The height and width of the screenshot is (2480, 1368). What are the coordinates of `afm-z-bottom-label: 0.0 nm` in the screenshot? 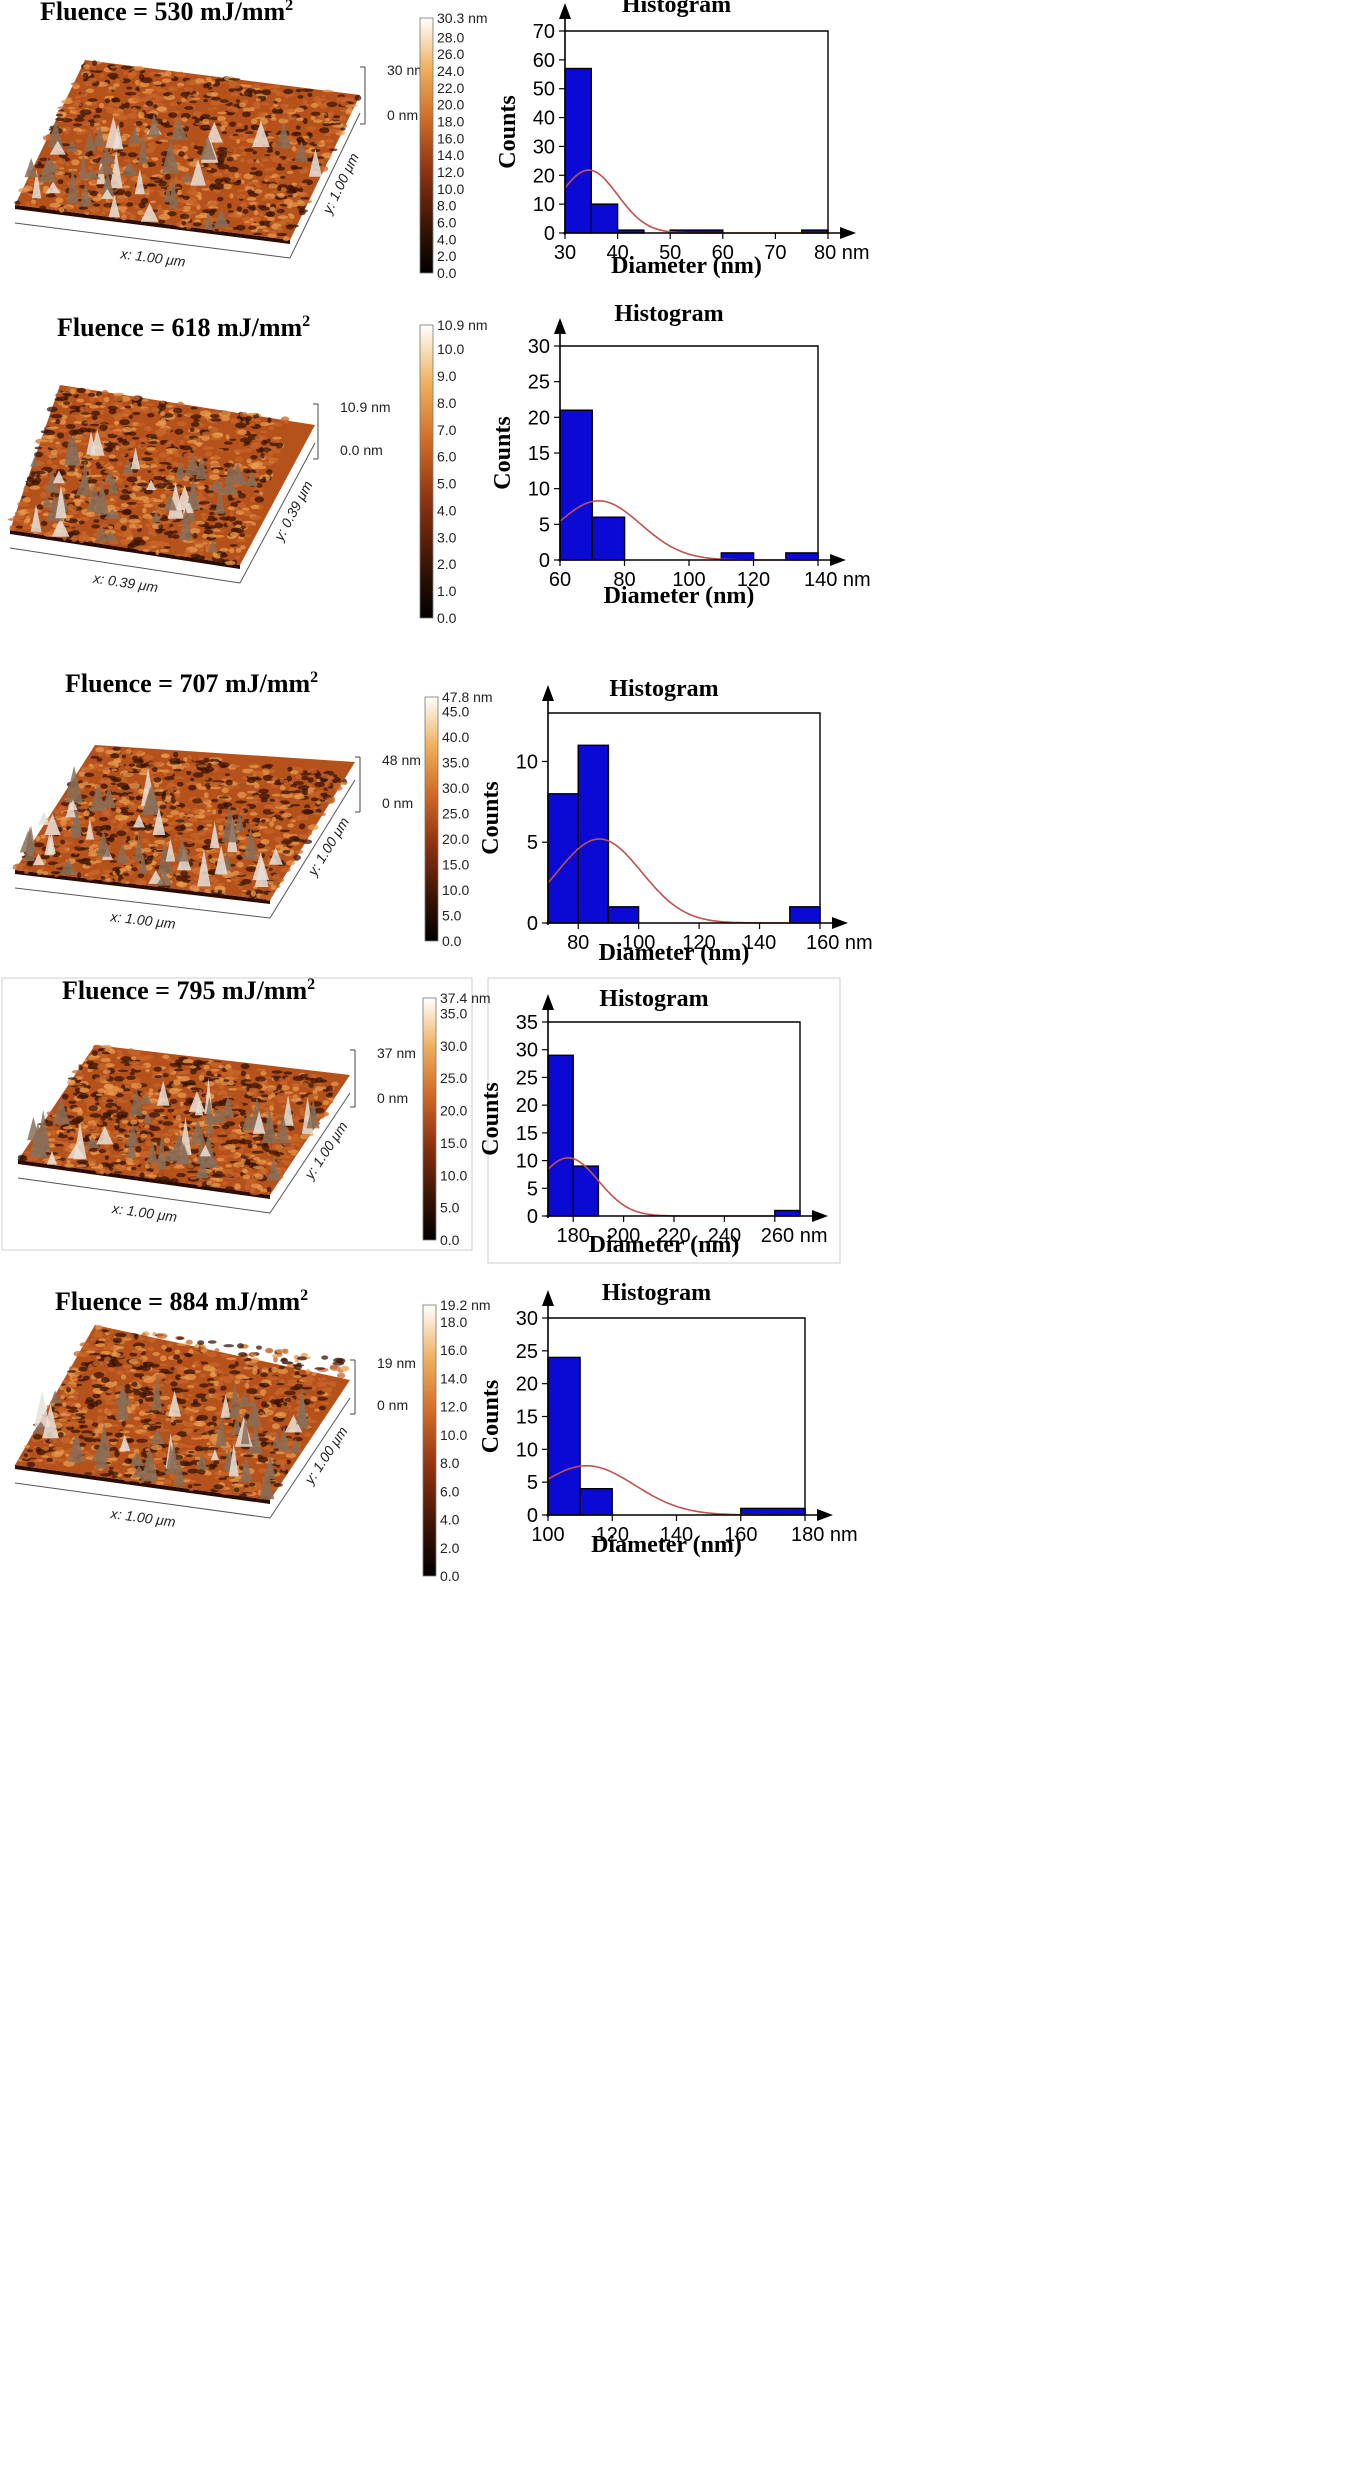 It's located at (361, 450).